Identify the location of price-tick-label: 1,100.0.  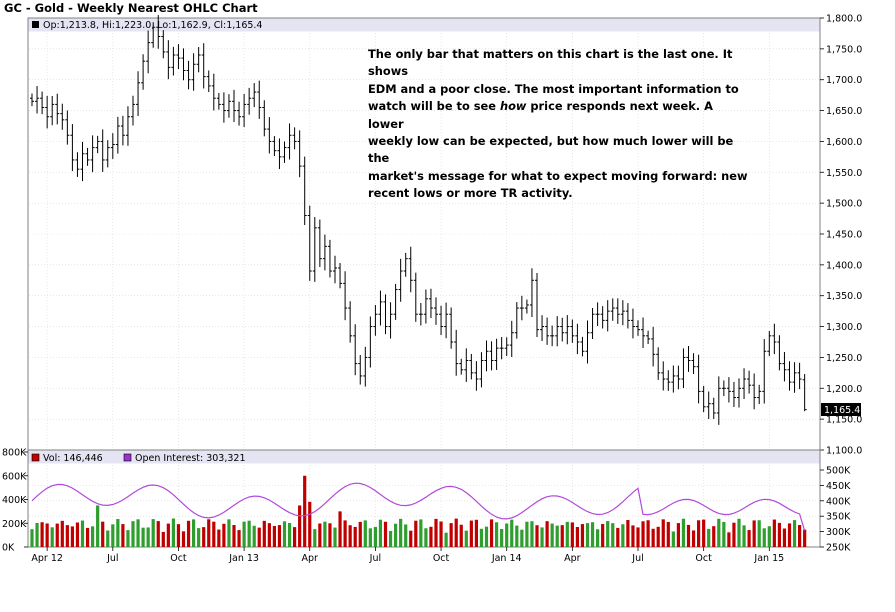
(844, 451).